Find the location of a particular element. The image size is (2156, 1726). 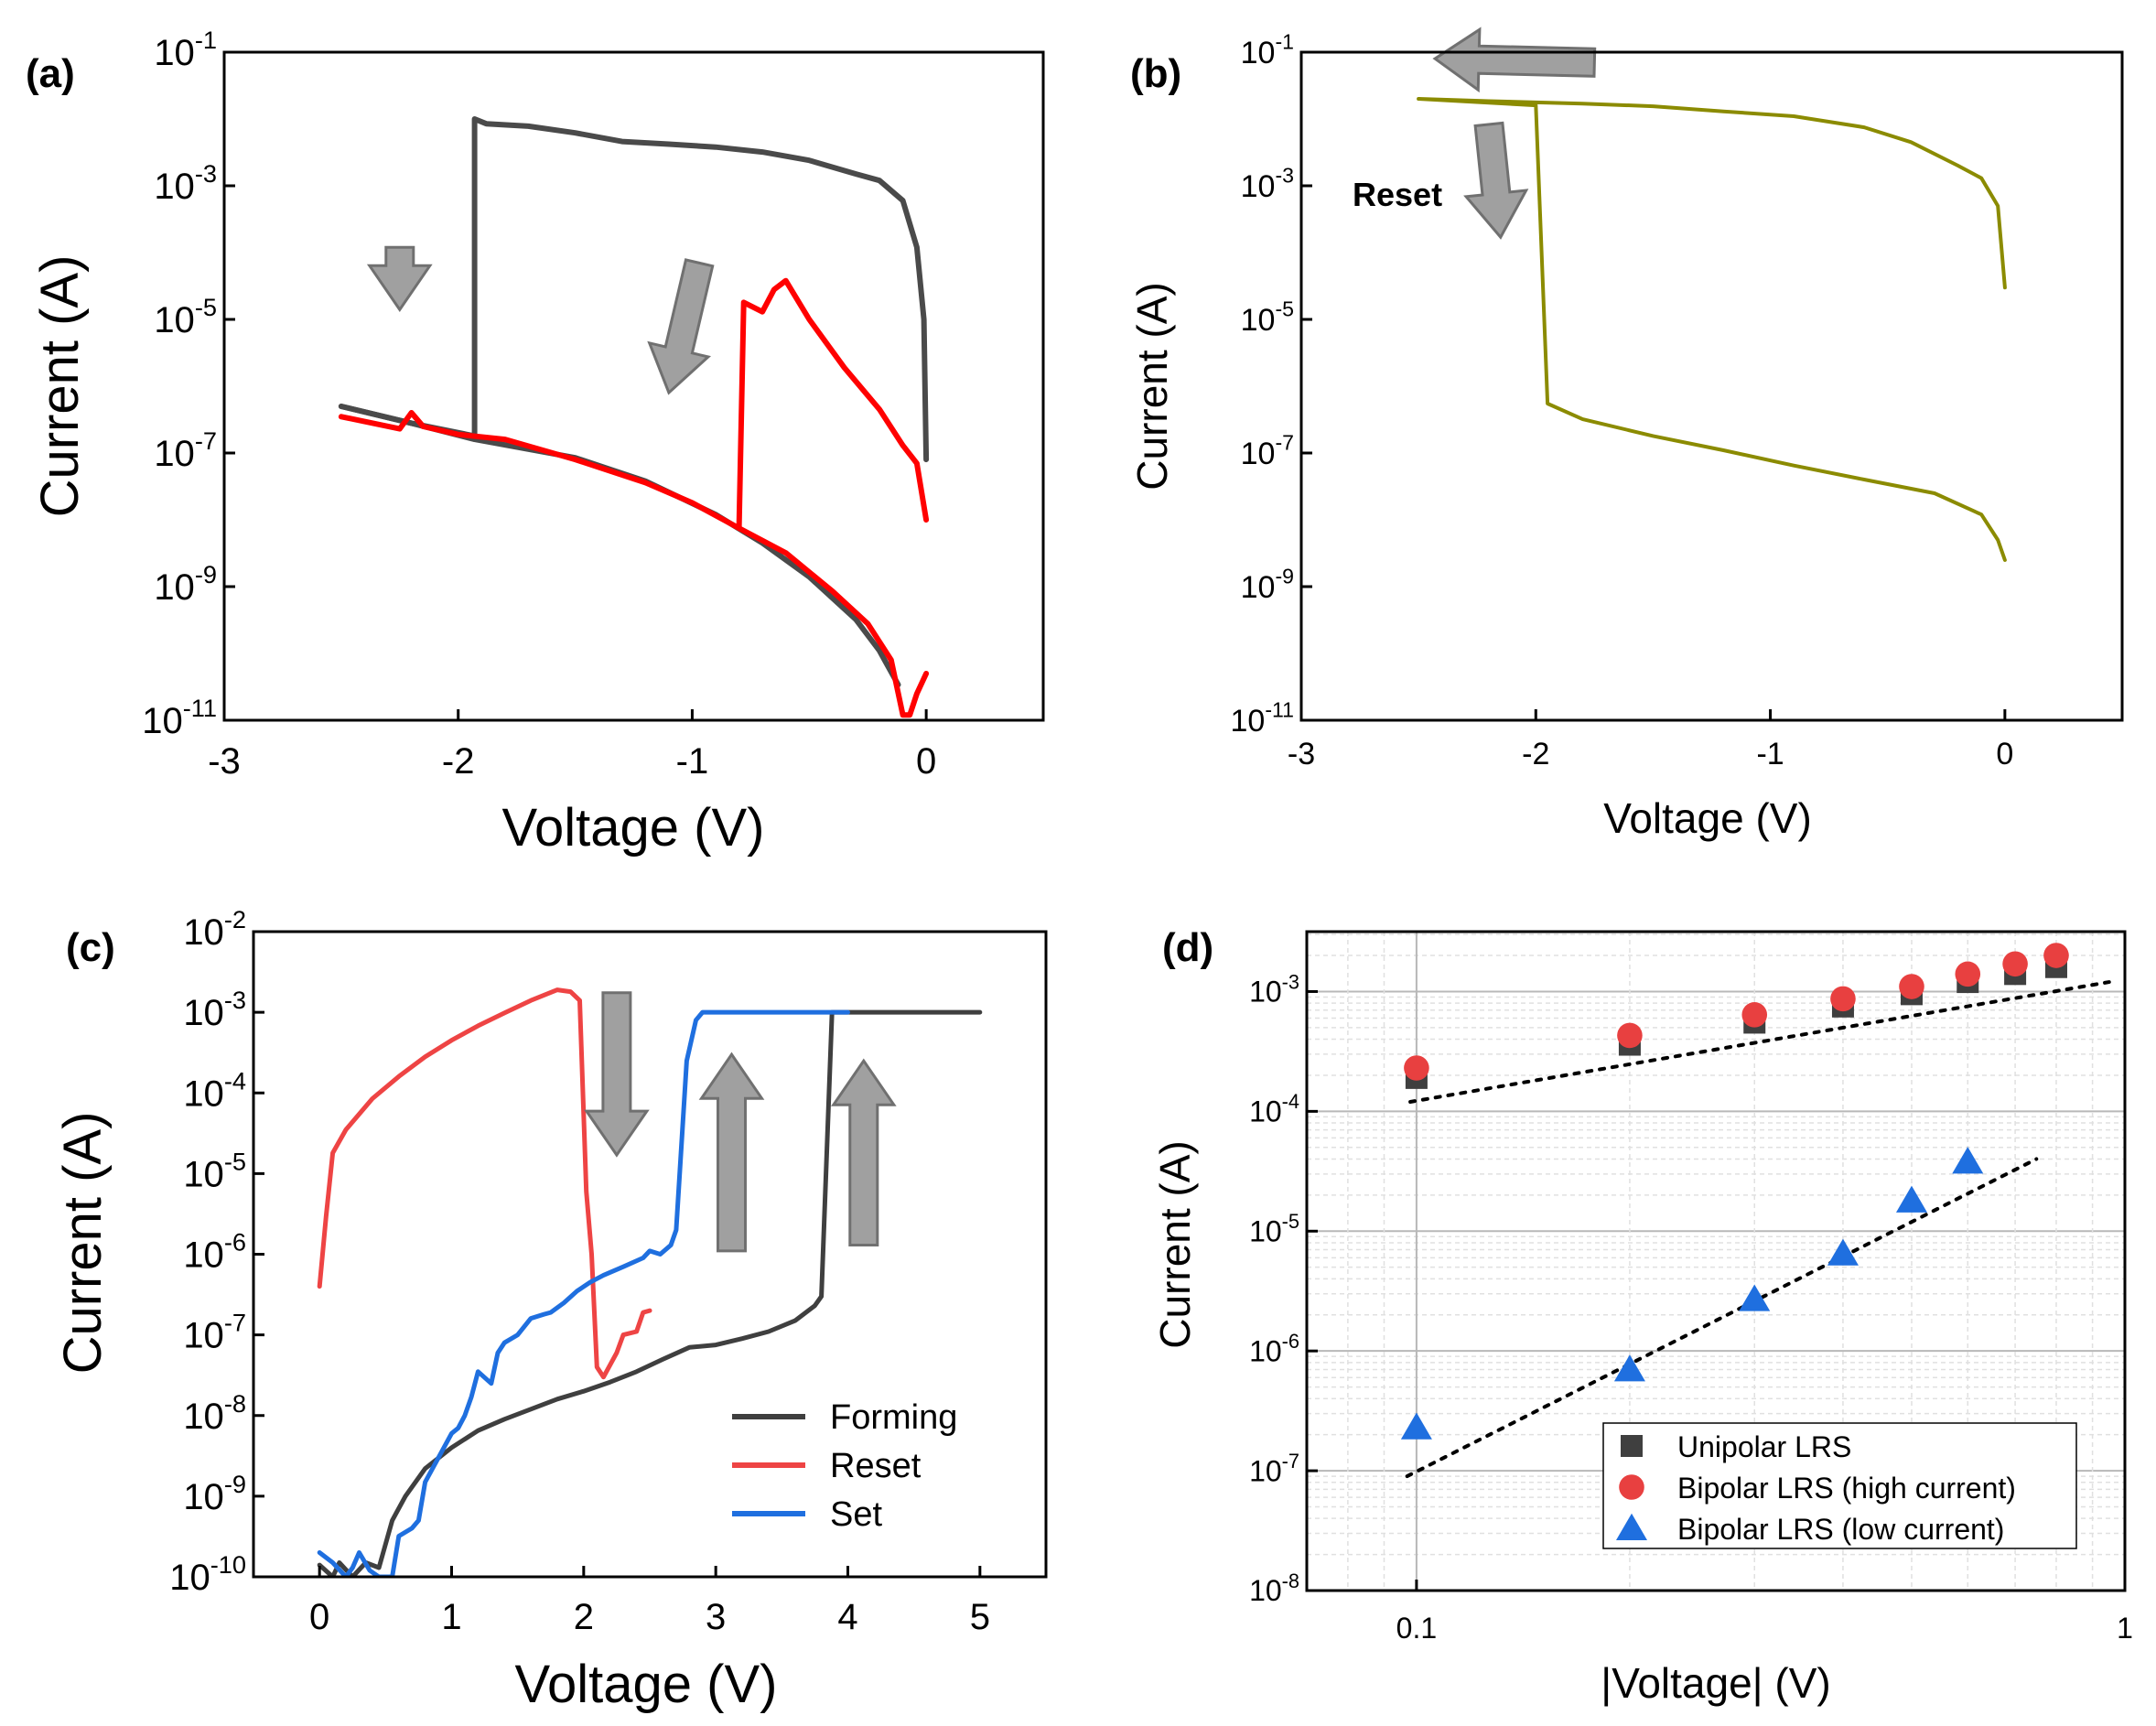

fit-layer-d is located at coordinates (1758, 1229).